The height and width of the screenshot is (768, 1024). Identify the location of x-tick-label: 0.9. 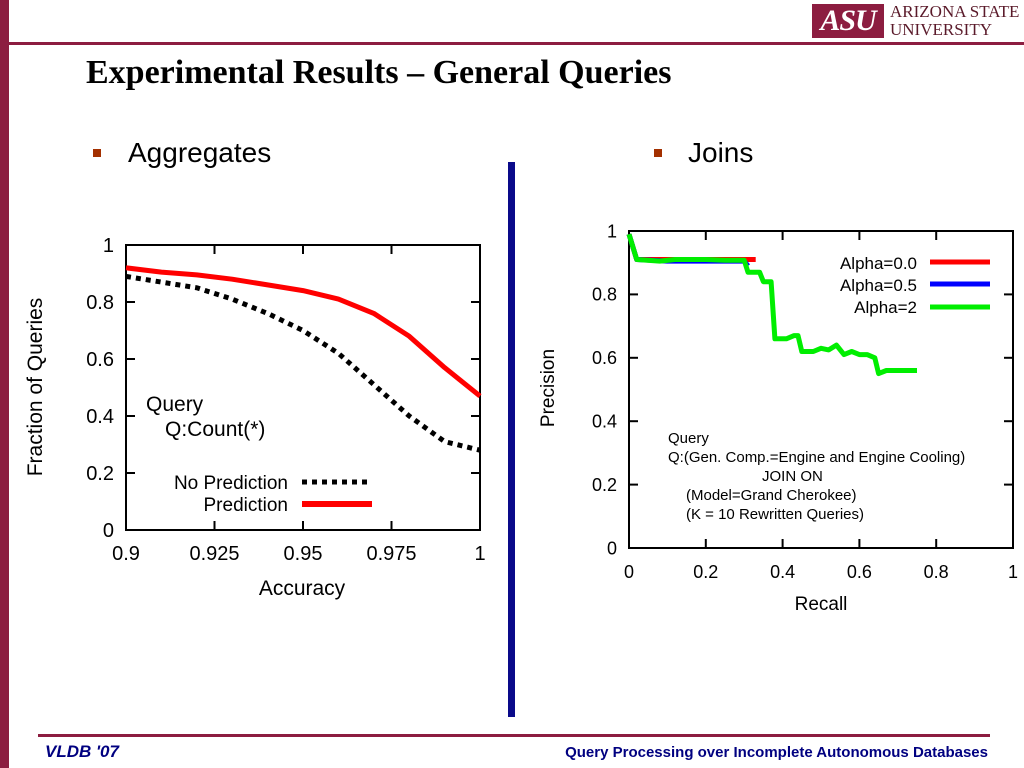
(126, 554).